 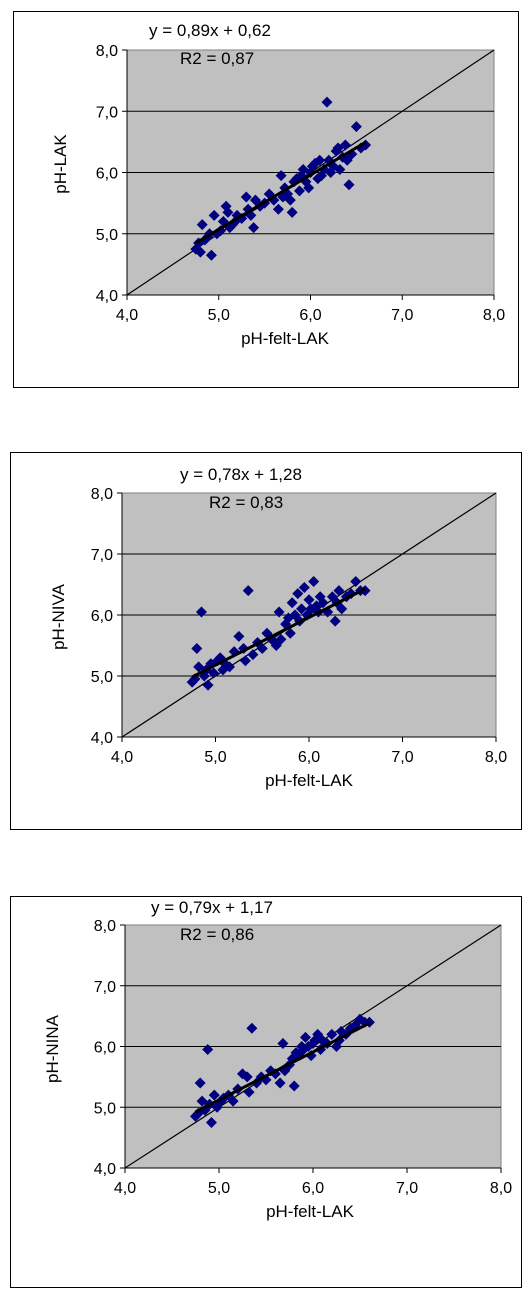 What do you see at coordinates (52, 1048) in the screenshot?
I see `y-axis-title: pH-NINA` at bounding box center [52, 1048].